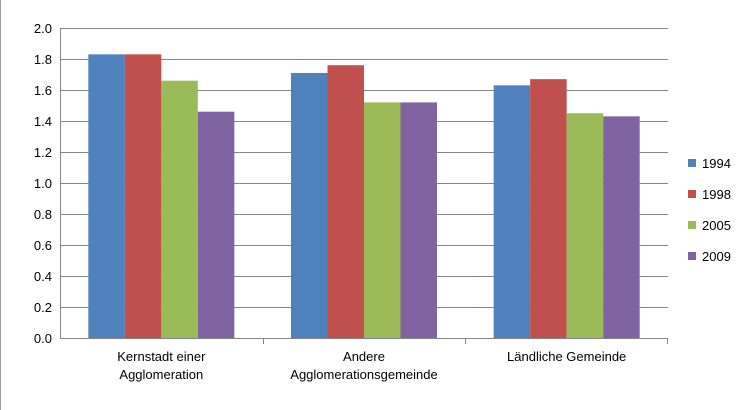 The image size is (750, 410). I want to click on legend-swatch-1994, so click(692, 163).